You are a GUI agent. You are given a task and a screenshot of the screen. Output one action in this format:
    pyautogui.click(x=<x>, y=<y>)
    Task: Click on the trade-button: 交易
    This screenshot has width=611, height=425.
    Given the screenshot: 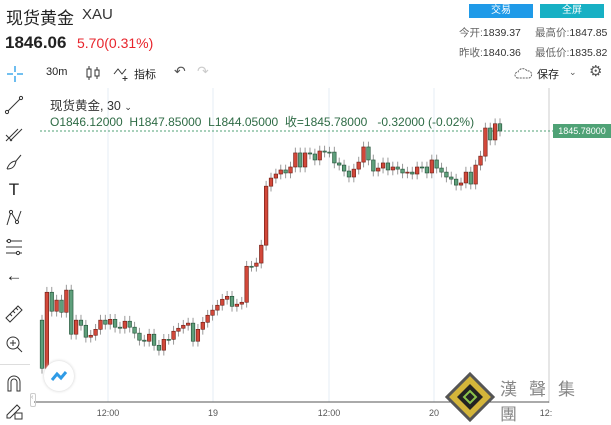 What is the action you would take?
    pyautogui.click(x=501, y=11)
    